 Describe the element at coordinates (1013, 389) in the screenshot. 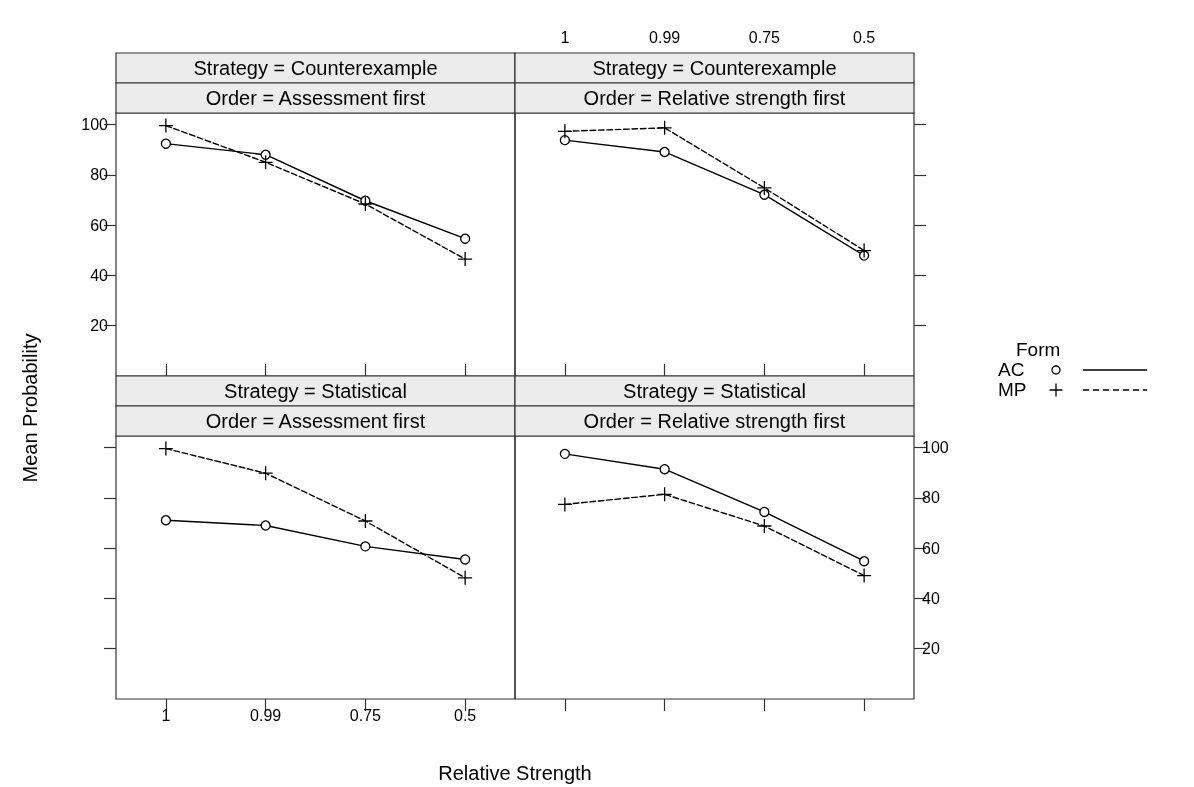

I see `legend-label: MP` at that location.